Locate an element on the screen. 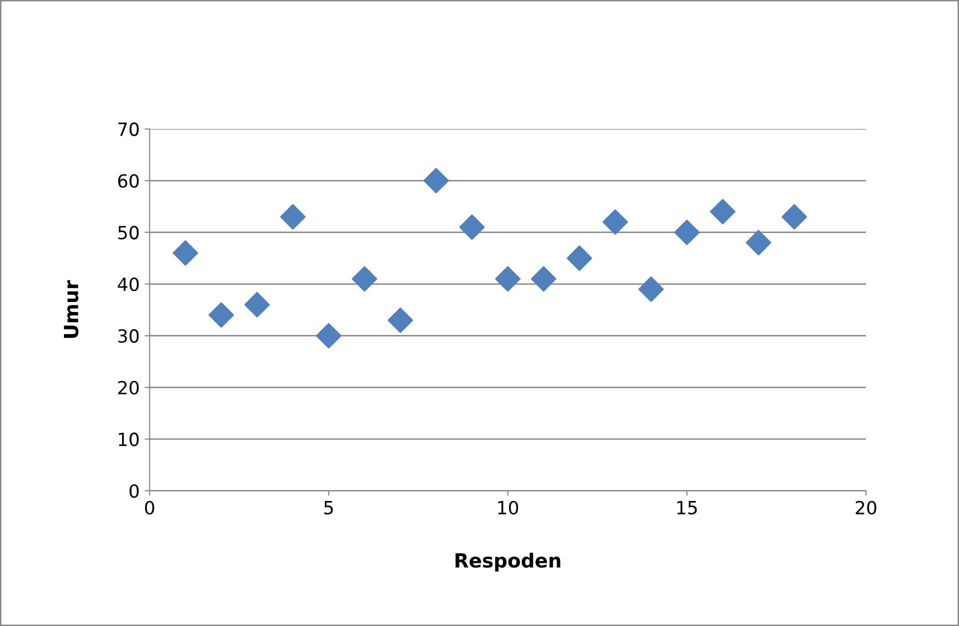  y-tick-label: 20 is located at coordinates (128, 387).